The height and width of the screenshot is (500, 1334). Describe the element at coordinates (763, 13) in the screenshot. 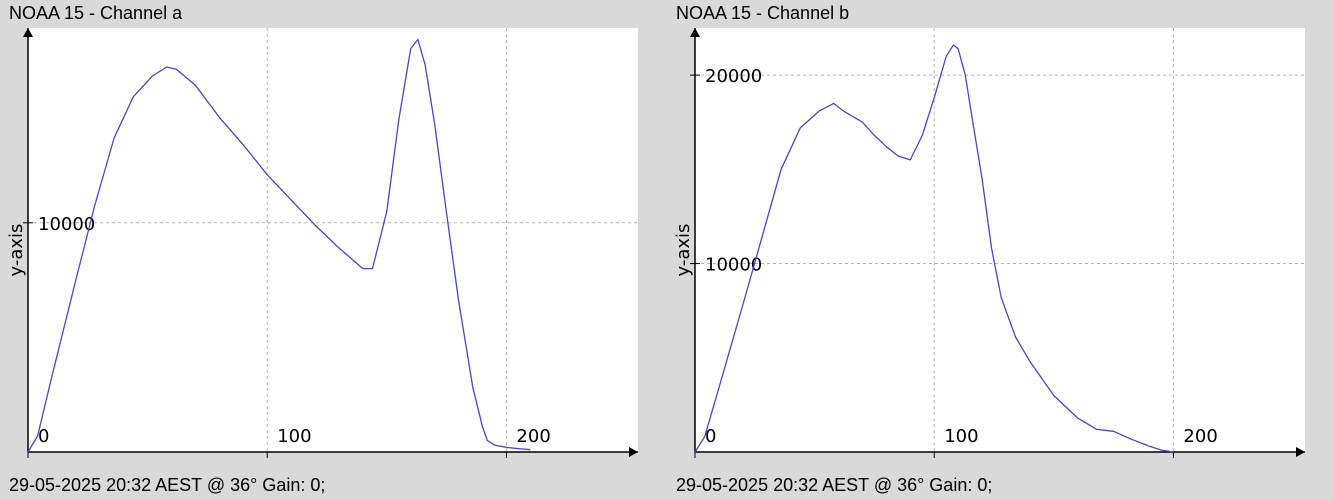

I see `chart-title: NOAA 15 - Channel b` at that location.